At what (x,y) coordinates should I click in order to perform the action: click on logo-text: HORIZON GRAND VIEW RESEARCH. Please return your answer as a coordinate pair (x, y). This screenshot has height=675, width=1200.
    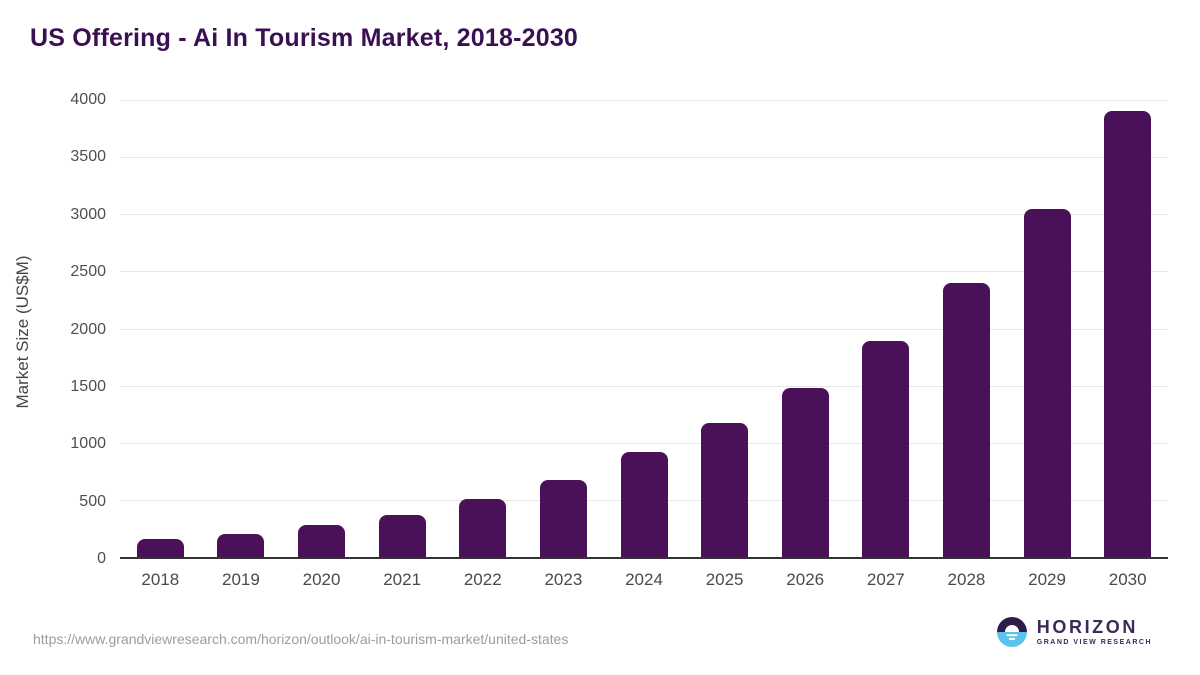
    Looking at the image, I should click on (1094, 632).